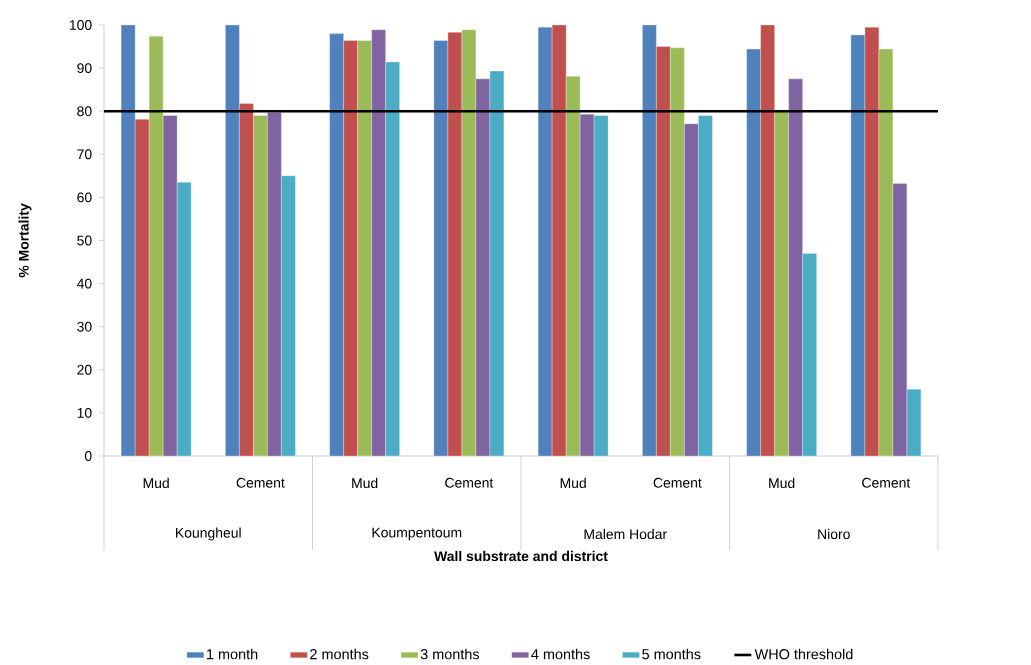 The width and height of the screenshot is (1031, 665). I want to click on legend-label: 4 months, so click(560, 654).